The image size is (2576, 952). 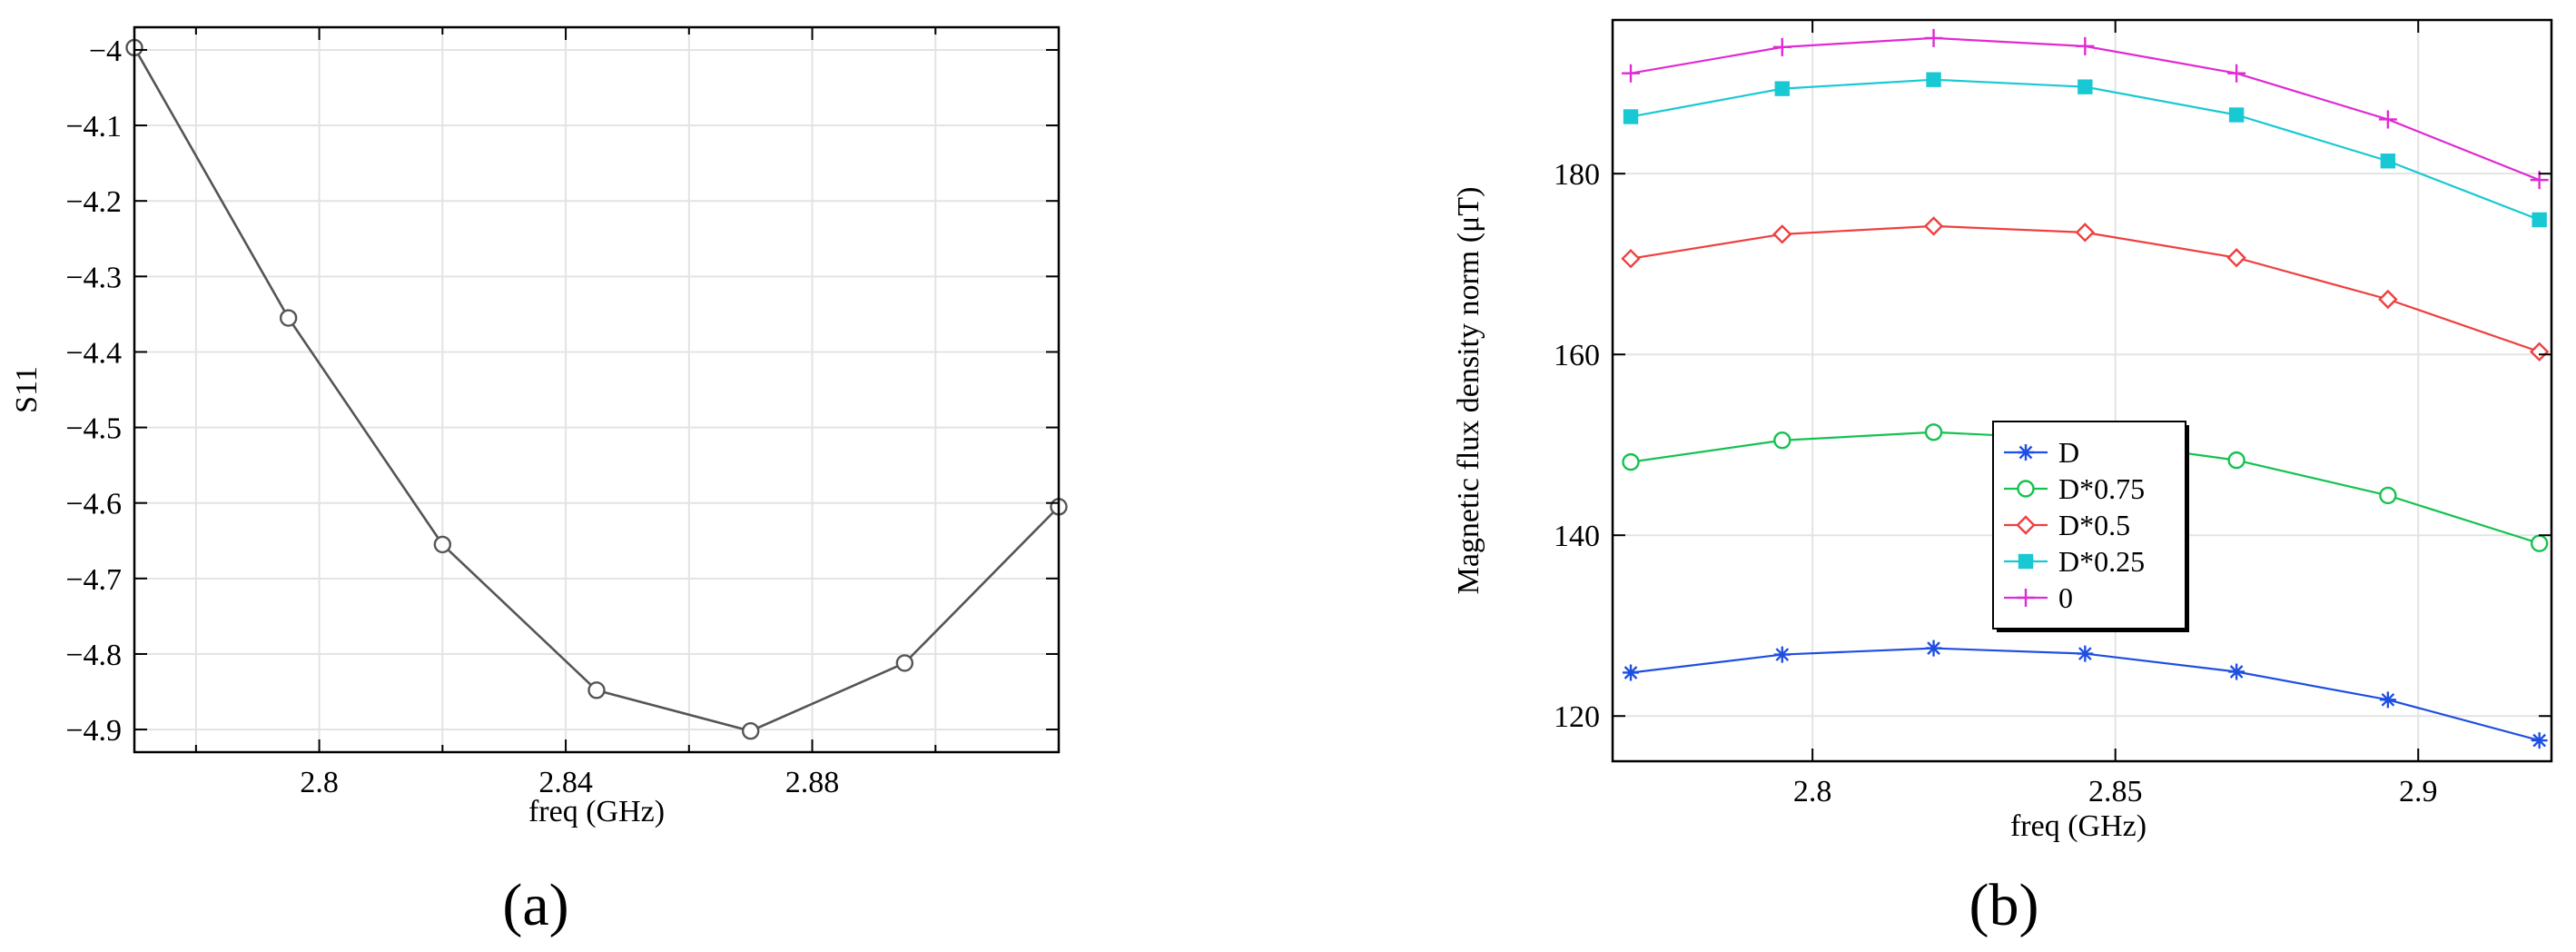 What do you see at coordinates (596, 811) in the screenshot?
I see `chart-a-xlabel: freq (GHz)` at bounding box center [596, 811].